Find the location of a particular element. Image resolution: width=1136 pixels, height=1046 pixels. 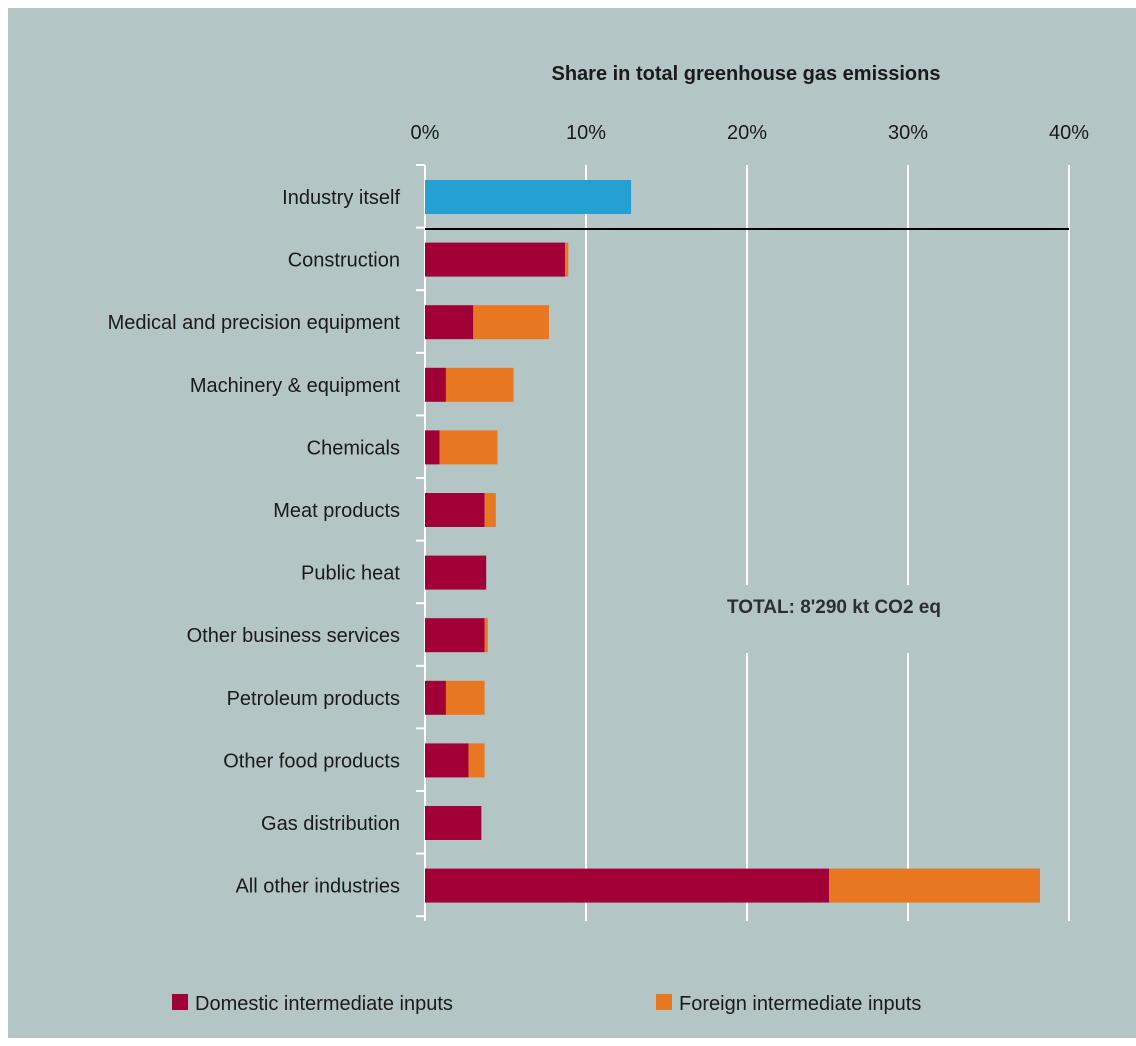

tick-label: 30% is located at coordinates (908, 133).